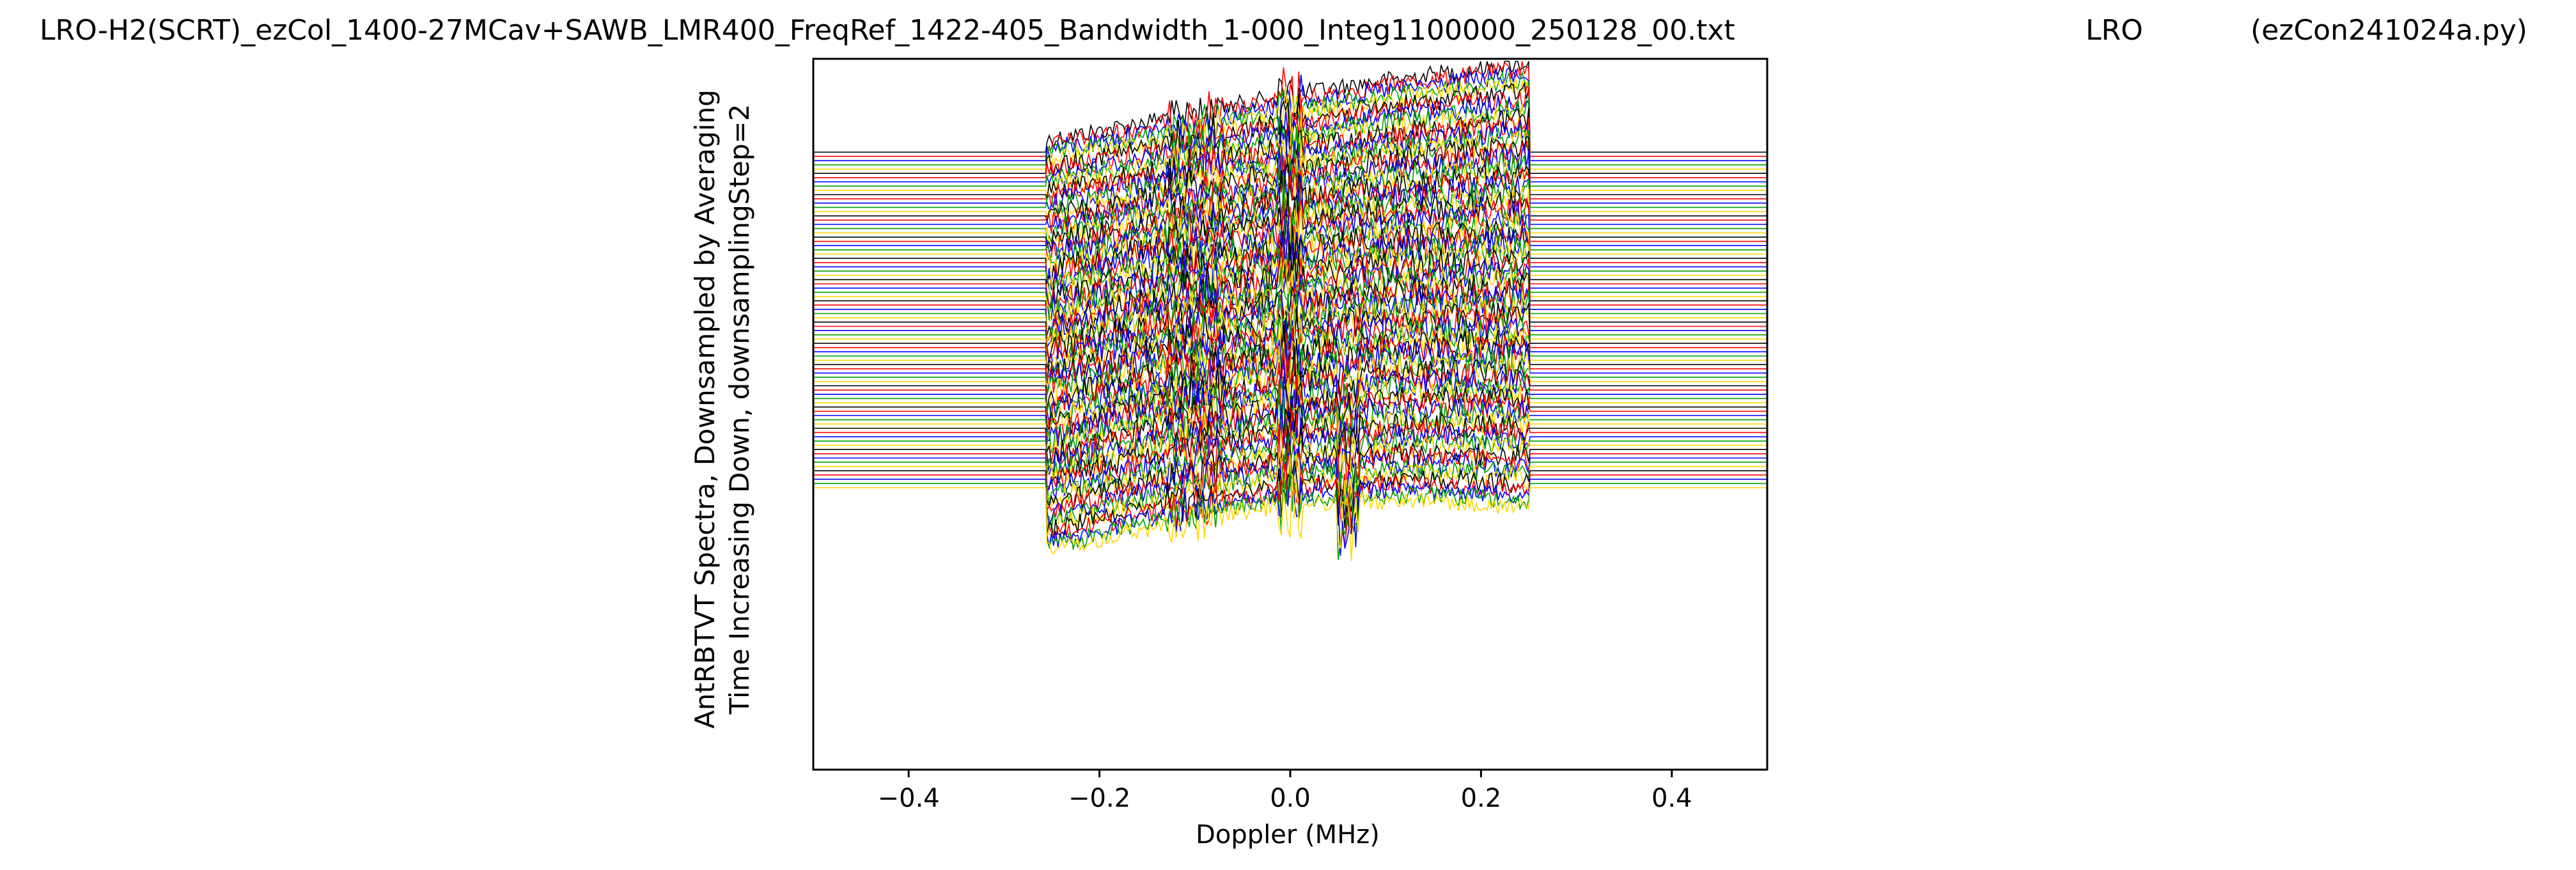 This screenshot has height=870, width=2576. I want to click on y-axis-label-line2: Time Increasing Down, downsamplingStep=2, so click(740, 409).